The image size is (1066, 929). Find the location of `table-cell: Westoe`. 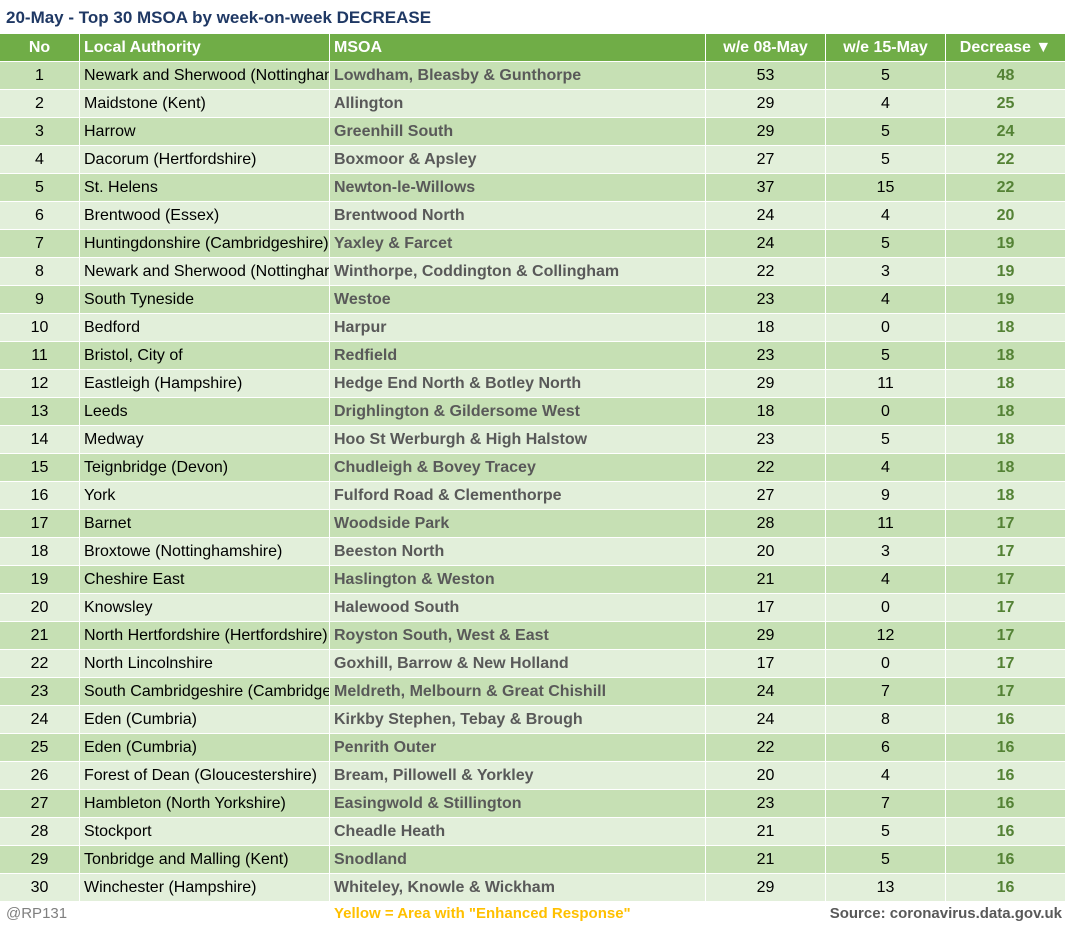

table-cell: Westoe is located at coordinates (518, 300).